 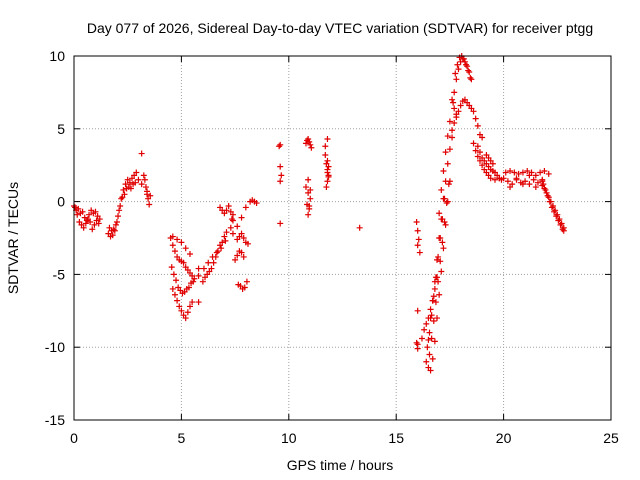 I want to click on x-tick-label: 20, so click(x=504, y=438).